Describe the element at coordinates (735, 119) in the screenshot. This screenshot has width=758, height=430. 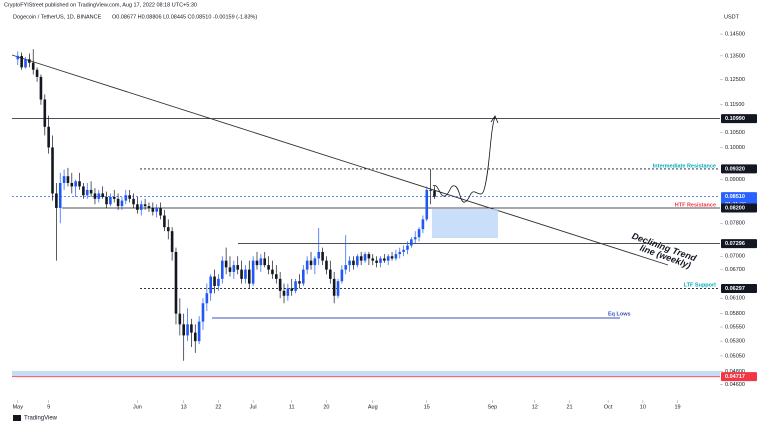
I see `level-label: 0.10990` at that location.